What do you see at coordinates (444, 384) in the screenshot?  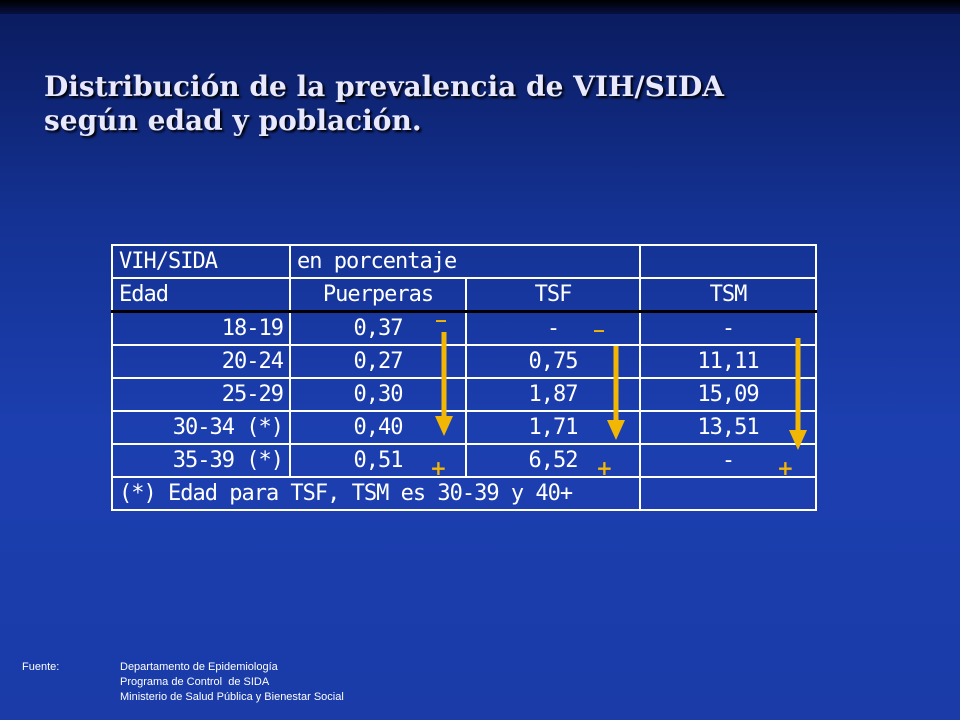 I see `trend-arrow-puerperas` at bounding box center [444, 384].